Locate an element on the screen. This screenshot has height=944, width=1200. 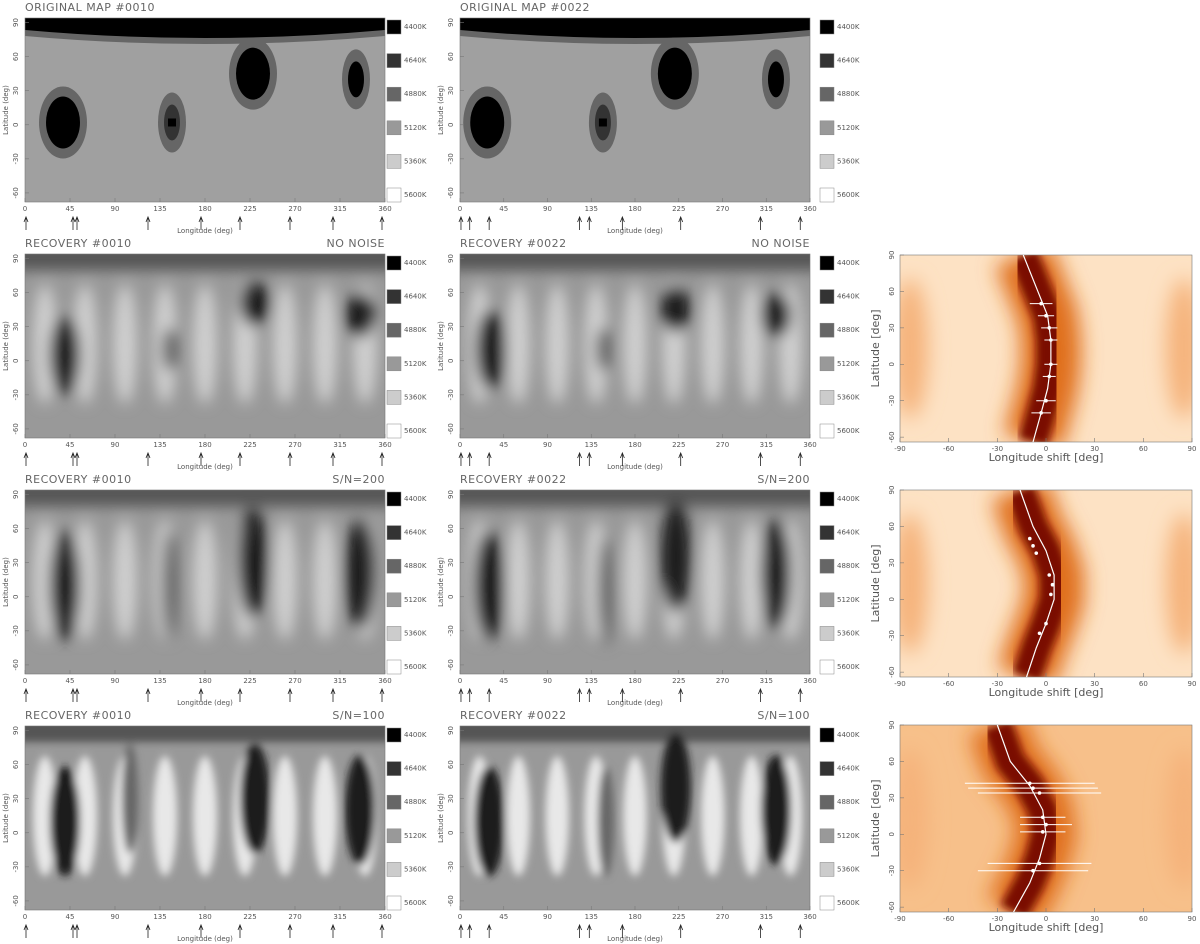
x-tick-label: -30 is located at coordinates (997, 449).